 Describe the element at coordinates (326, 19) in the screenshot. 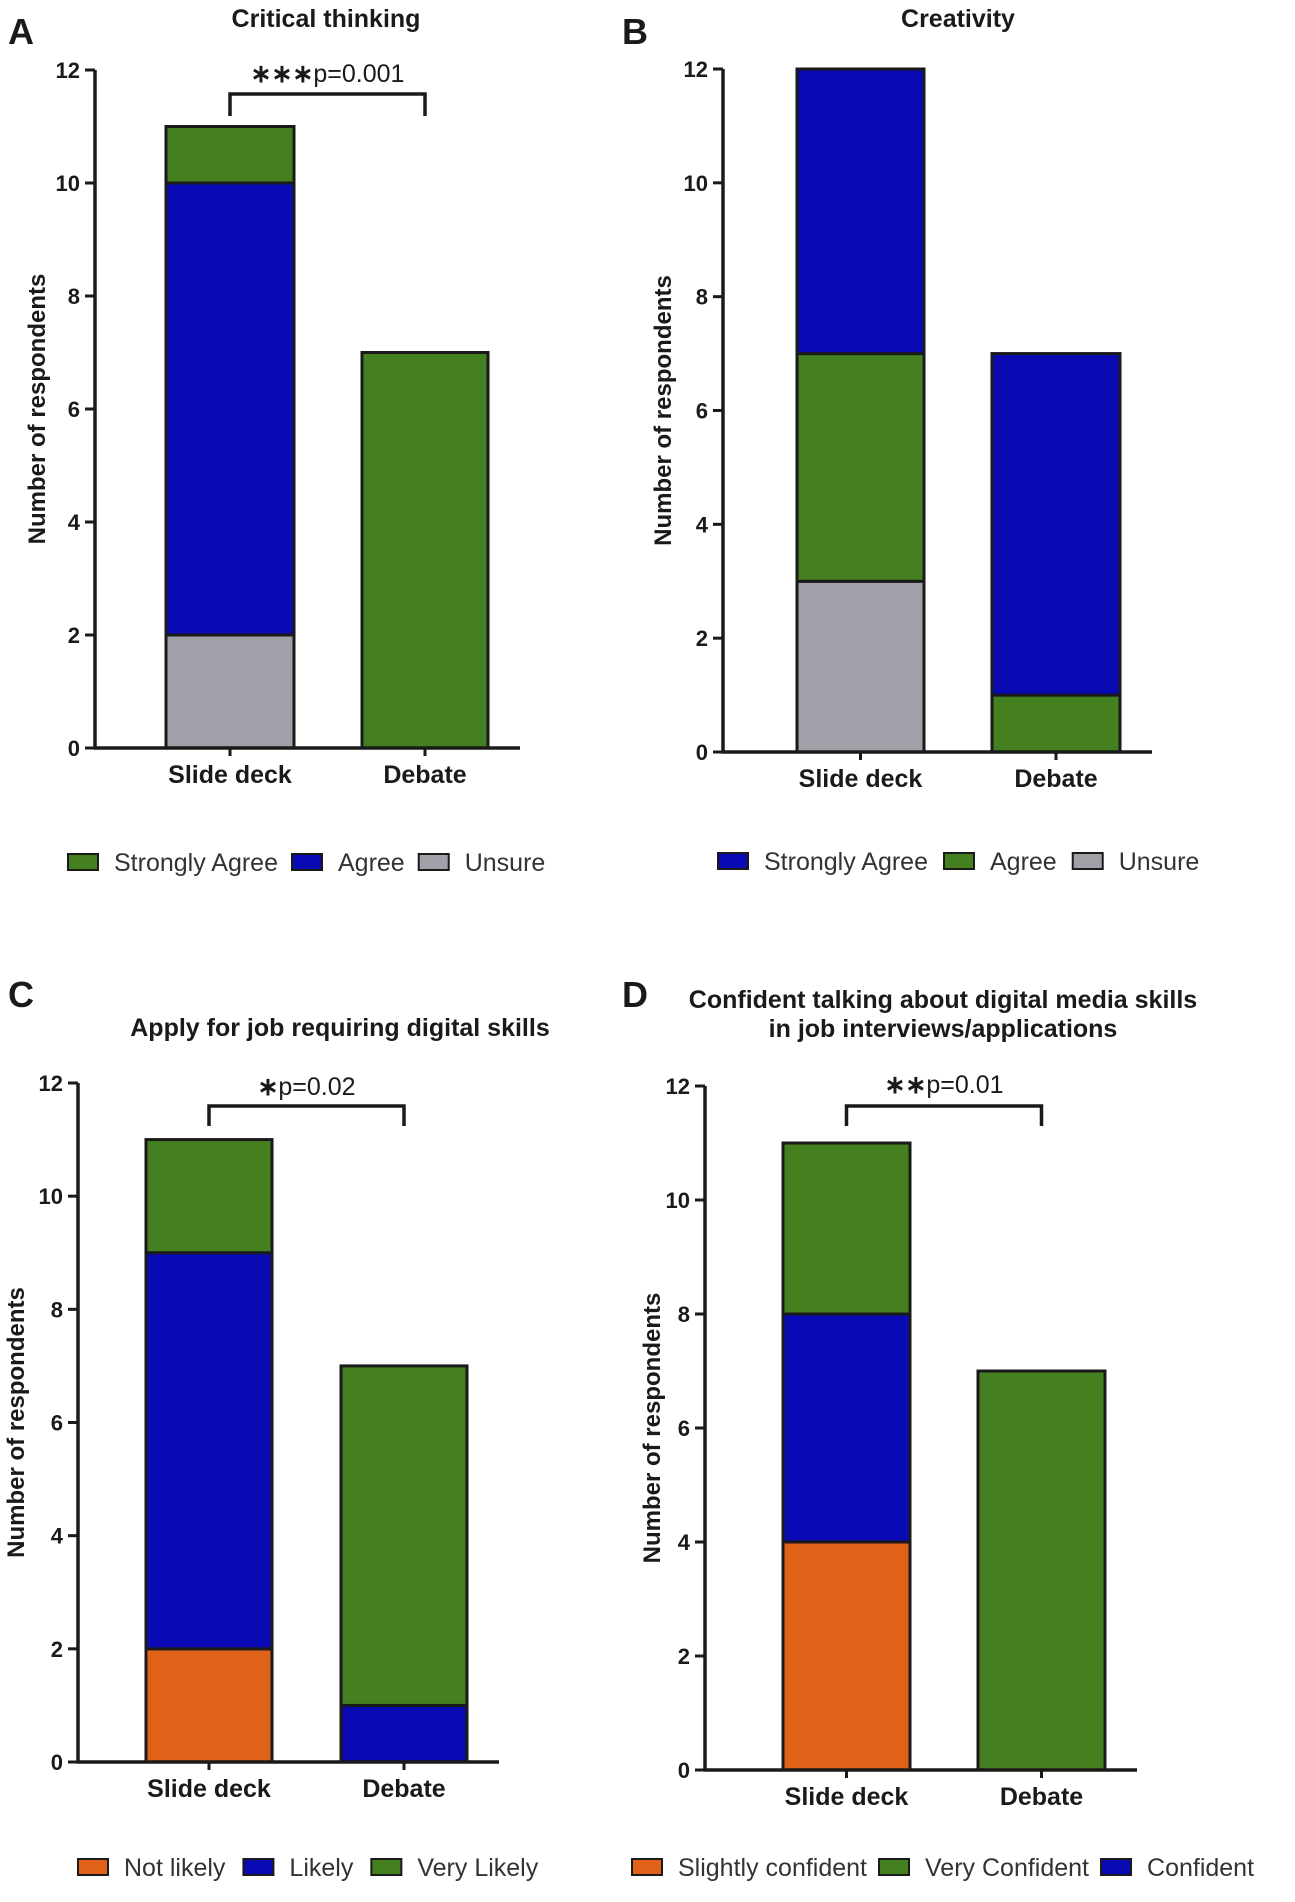

I see `chart-title: Critical thinking` at that location.